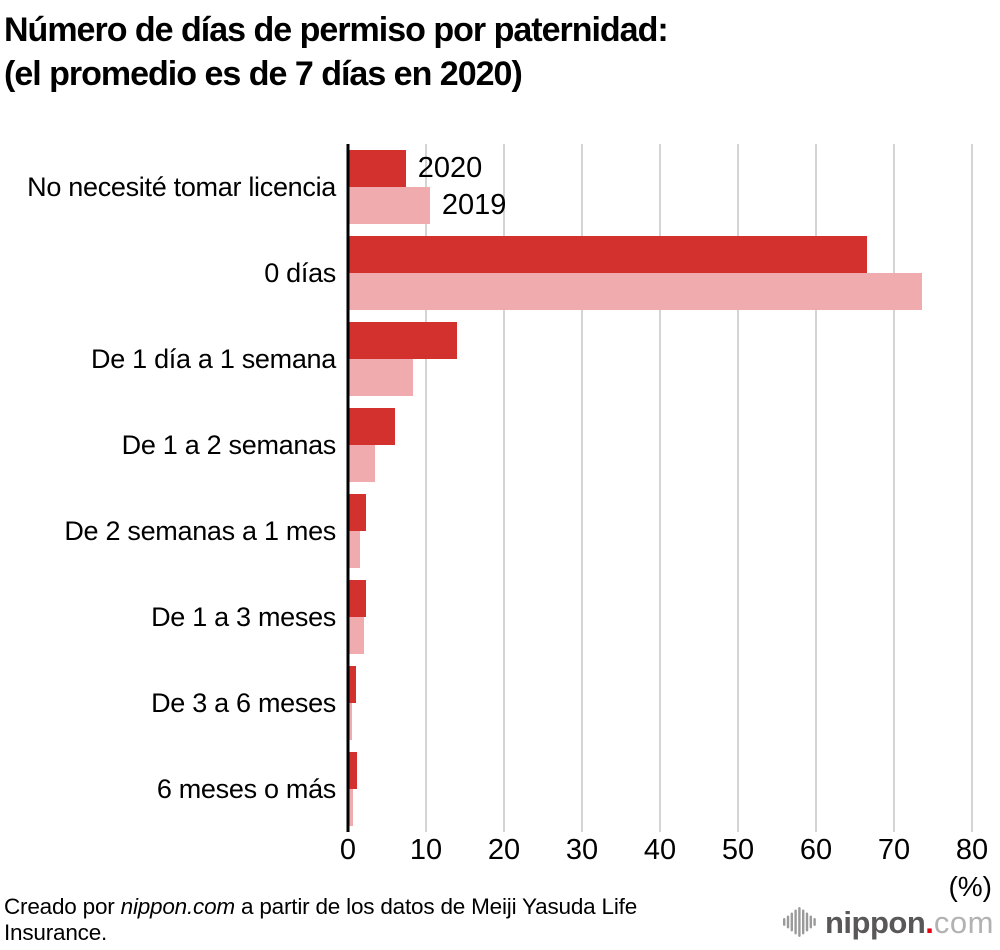  Describe the element at coordinates (582, 850) in the screenshot. I see `x-tick-label: 30` at that location.